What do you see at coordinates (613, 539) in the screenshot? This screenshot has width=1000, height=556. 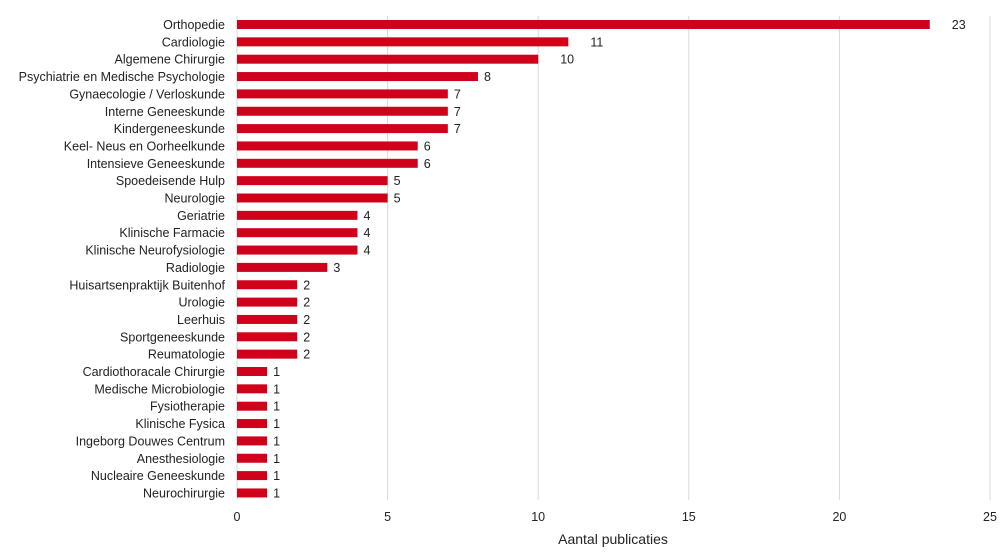 I see `x-axis-label: Aantal publicaties` at bounding box center [613, 539].